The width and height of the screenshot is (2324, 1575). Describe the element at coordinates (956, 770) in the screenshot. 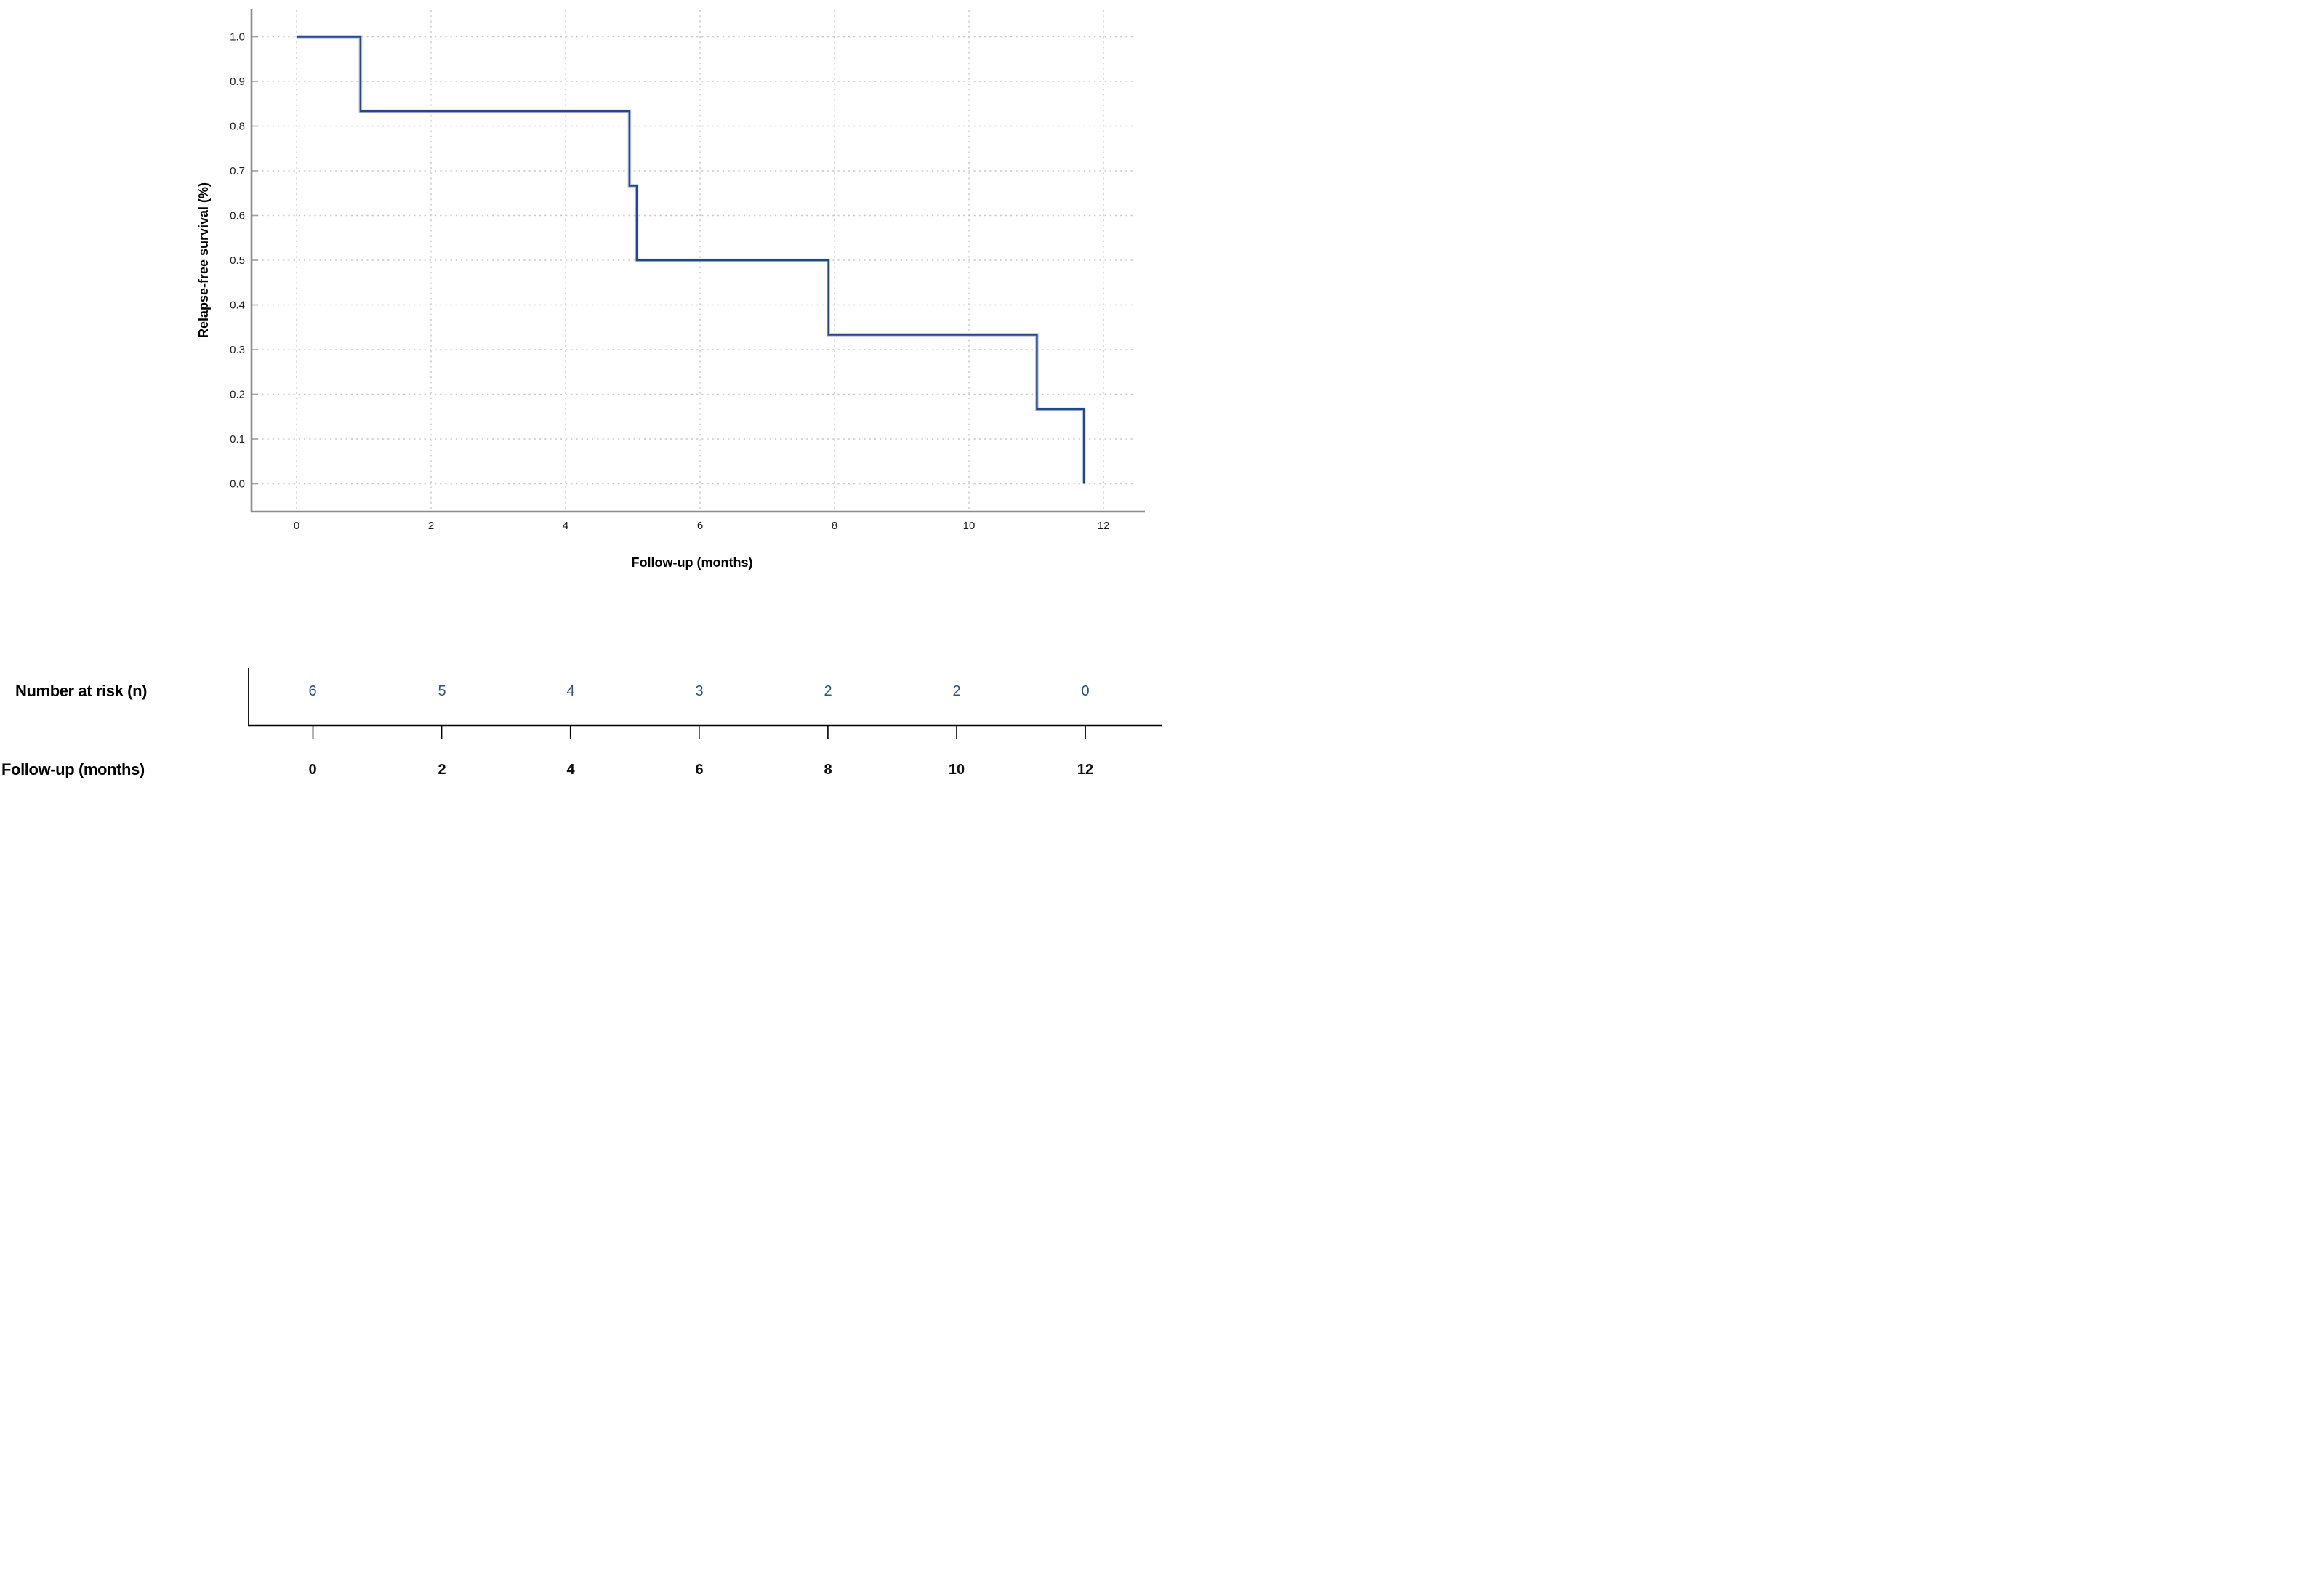

I see `risk-time-10: 10` at that location.